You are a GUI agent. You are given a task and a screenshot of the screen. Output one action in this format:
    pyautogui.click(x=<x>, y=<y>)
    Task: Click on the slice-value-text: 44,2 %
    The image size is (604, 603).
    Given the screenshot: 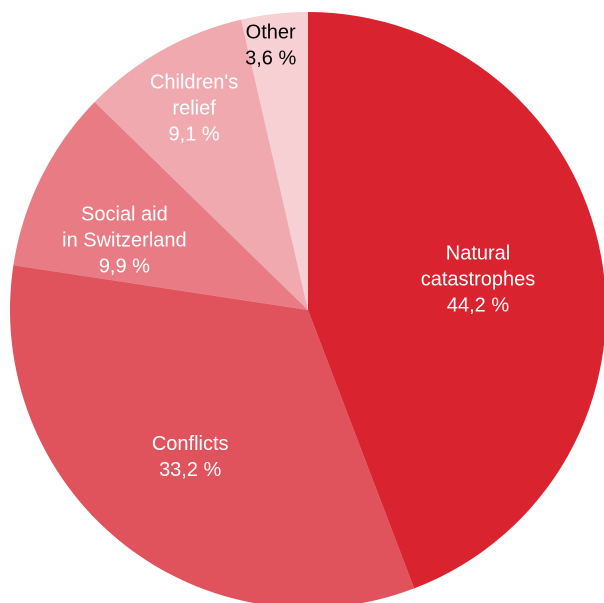 What is the action you would take?
    pyautogui.click(x=478, y=306)
    